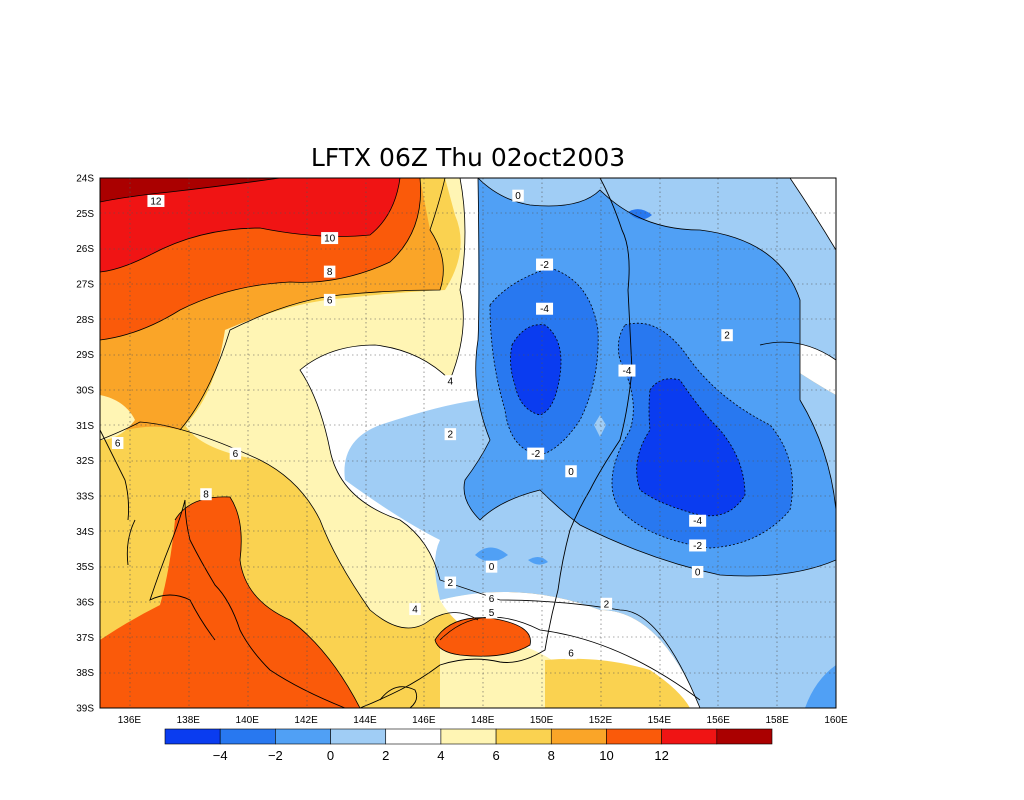  I want to click on band-neg2-0-small2, so click(538, 560).